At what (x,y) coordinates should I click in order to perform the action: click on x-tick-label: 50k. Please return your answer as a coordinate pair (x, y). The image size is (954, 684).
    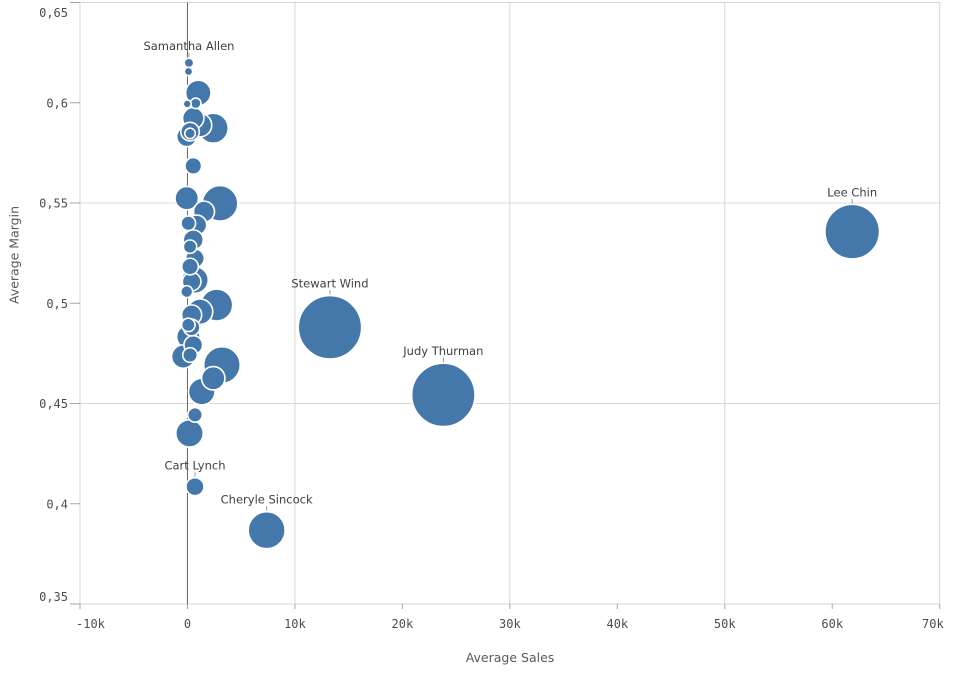
    Looking at the image, I should click on (725, 624).